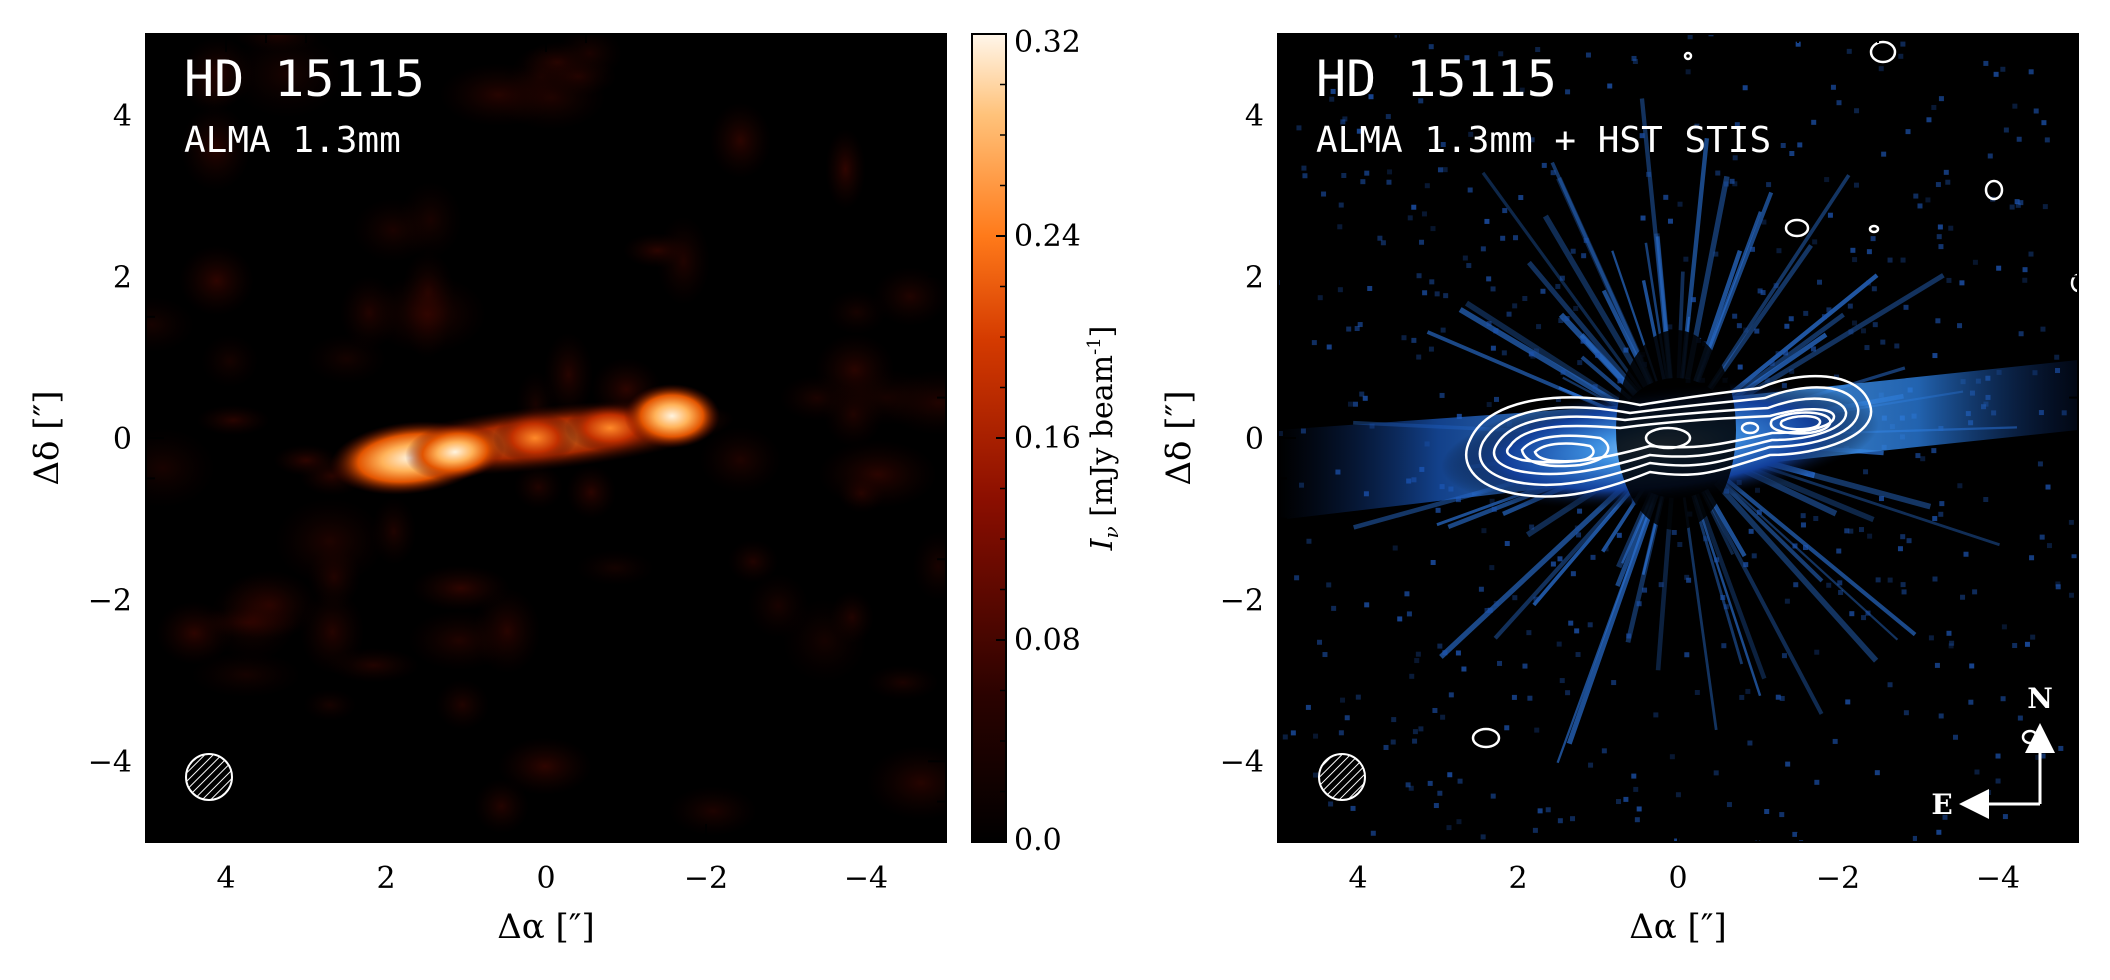  I want to click on left-ylabel: Δδ [″], so click(47, 437).